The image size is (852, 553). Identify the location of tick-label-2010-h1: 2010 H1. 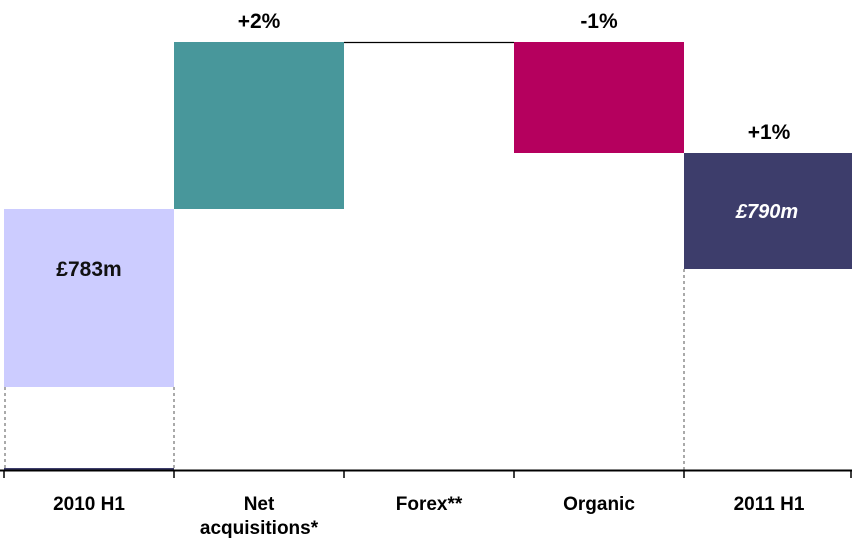
(89, 504).